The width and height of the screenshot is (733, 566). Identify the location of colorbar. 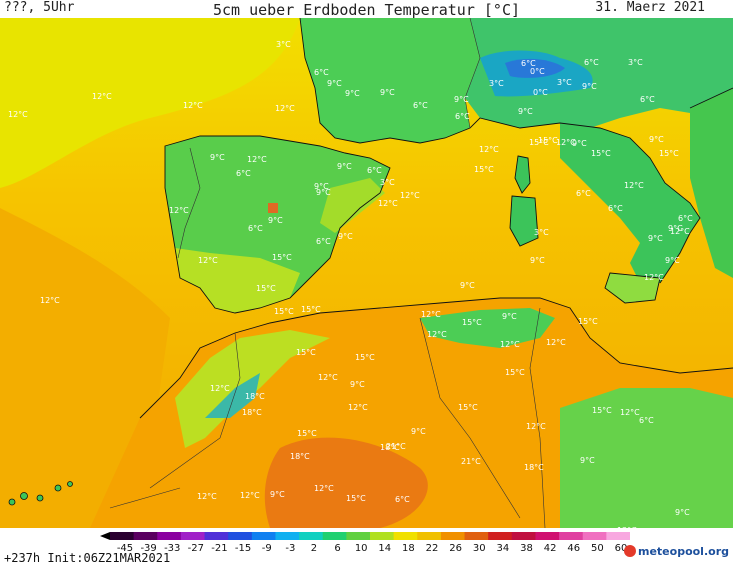
(365, 536).